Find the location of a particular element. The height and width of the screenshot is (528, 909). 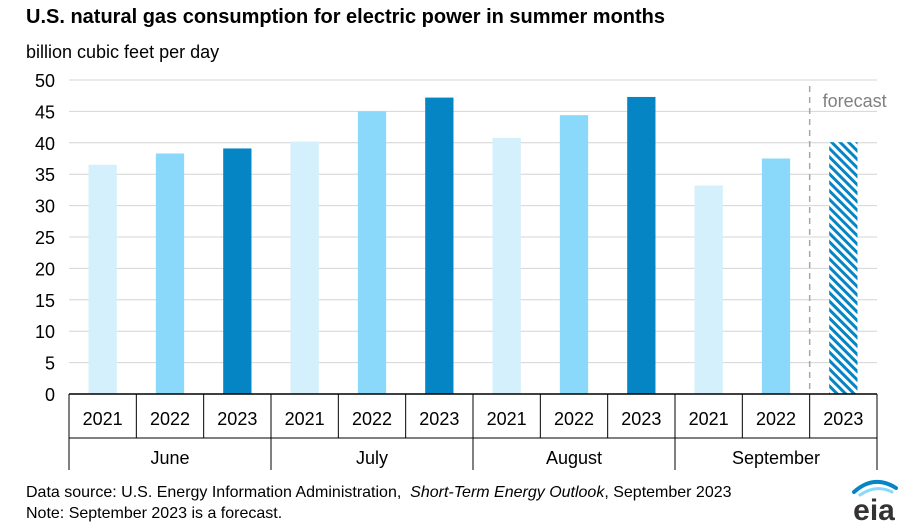

y-tick-label: 25 is located at coordinates (45, 238).